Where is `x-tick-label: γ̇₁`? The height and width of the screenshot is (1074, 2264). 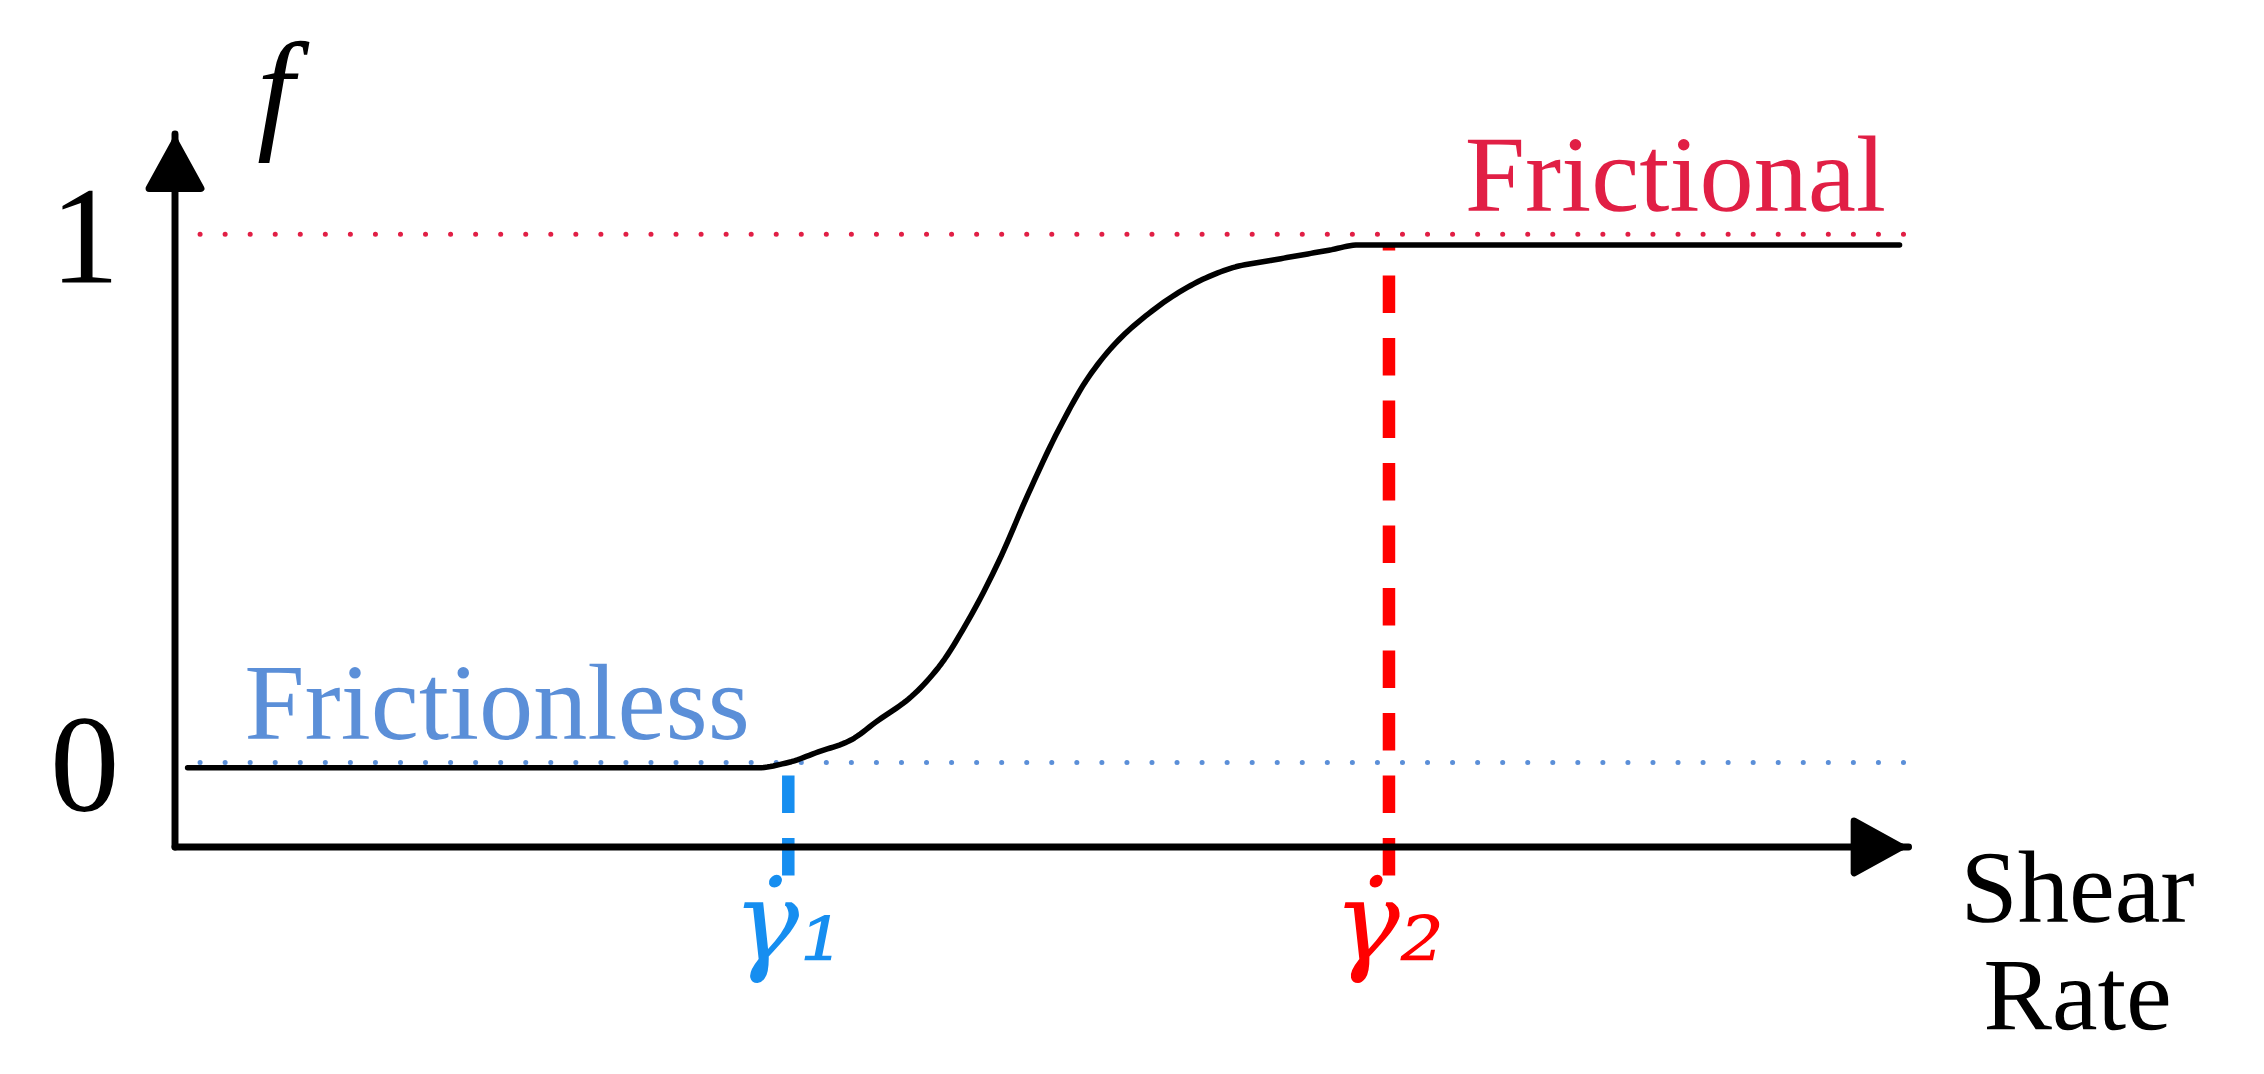 x-tick-label: γ̇₁ is located at coordinates (787, 929).